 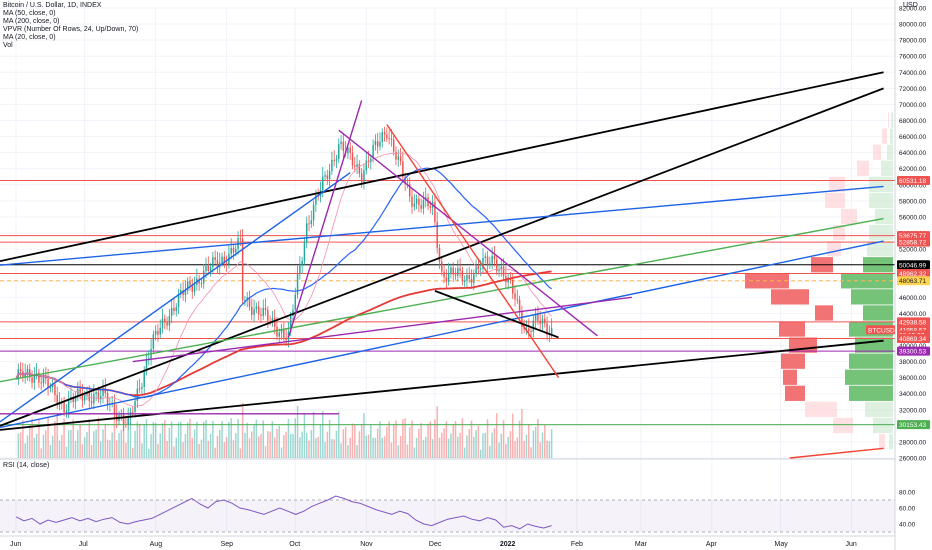 What do you see at coordinates (29, 13) in the screenshot?
I see `indicator-ma50: MA (50, close, 0)` at bounding box center [29, 13].